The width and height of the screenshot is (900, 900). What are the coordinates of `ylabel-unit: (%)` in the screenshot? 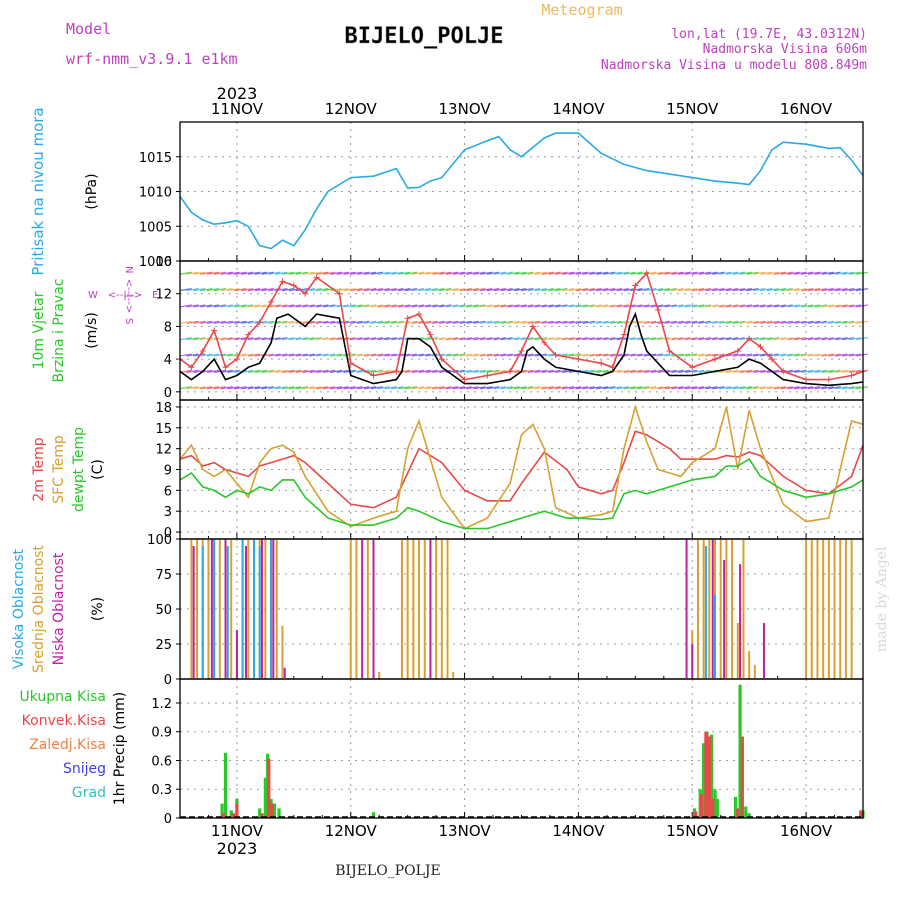 It's located at (98, 609).